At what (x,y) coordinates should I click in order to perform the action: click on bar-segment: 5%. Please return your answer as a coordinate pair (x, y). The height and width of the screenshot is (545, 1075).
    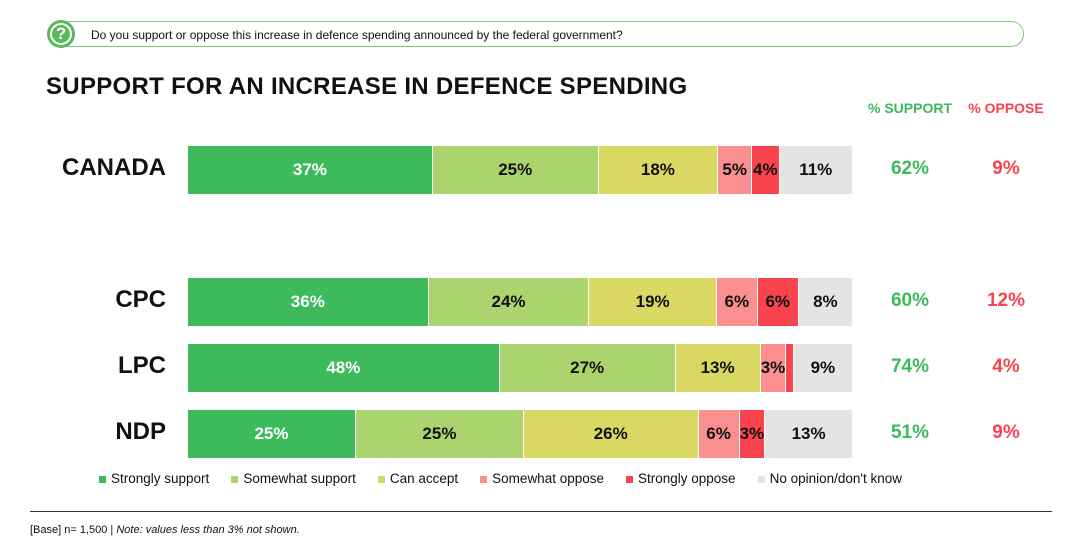
    Looking at the image, I should click on (735, 170).